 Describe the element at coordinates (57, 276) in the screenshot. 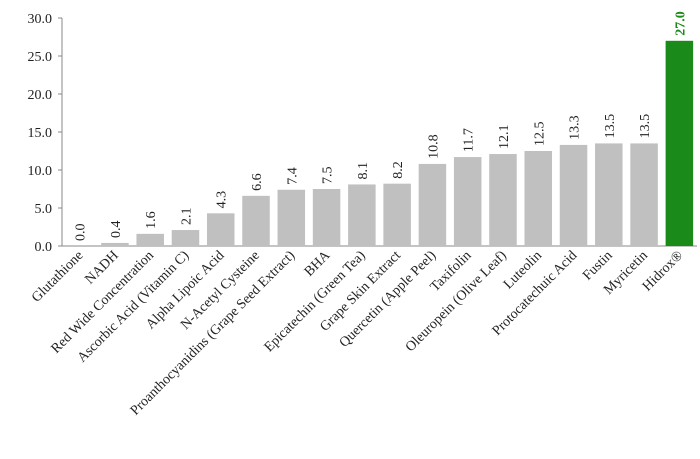

I see `x-tick-label: Glutathione` at that location.